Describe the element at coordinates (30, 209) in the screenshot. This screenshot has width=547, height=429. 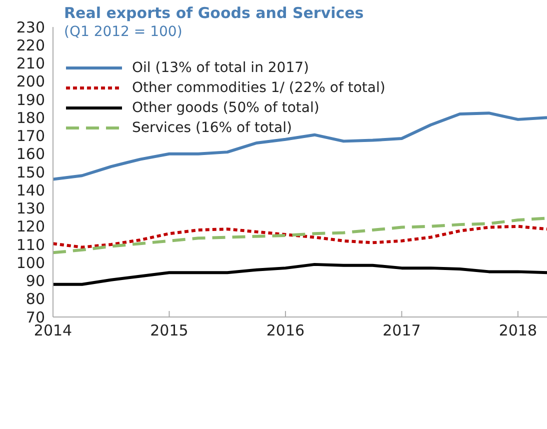
I see `y-tick-label: 130` at that location.